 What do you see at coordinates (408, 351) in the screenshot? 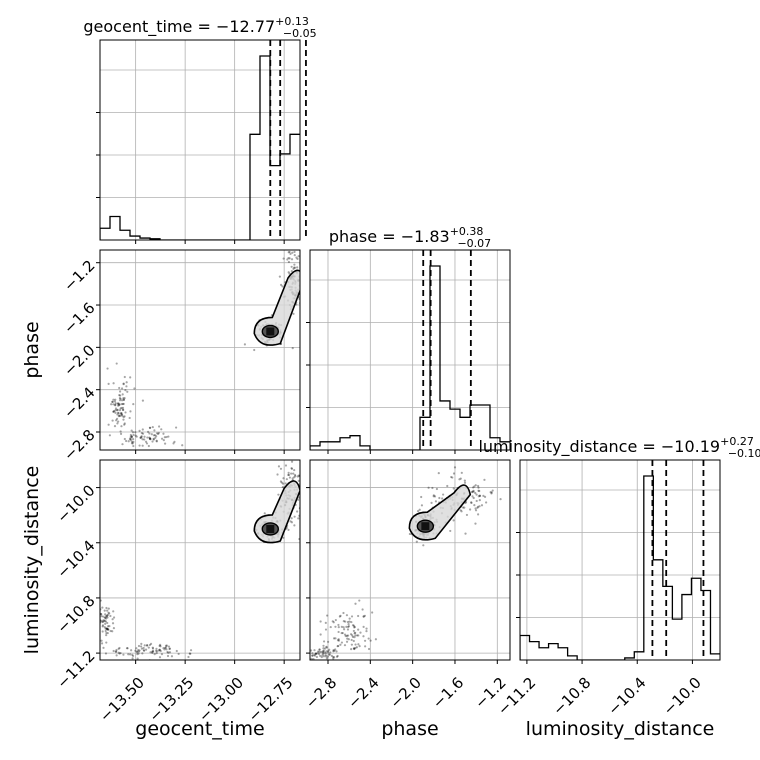
I see `panel-hist-phase` at bounding box center [408, 351].